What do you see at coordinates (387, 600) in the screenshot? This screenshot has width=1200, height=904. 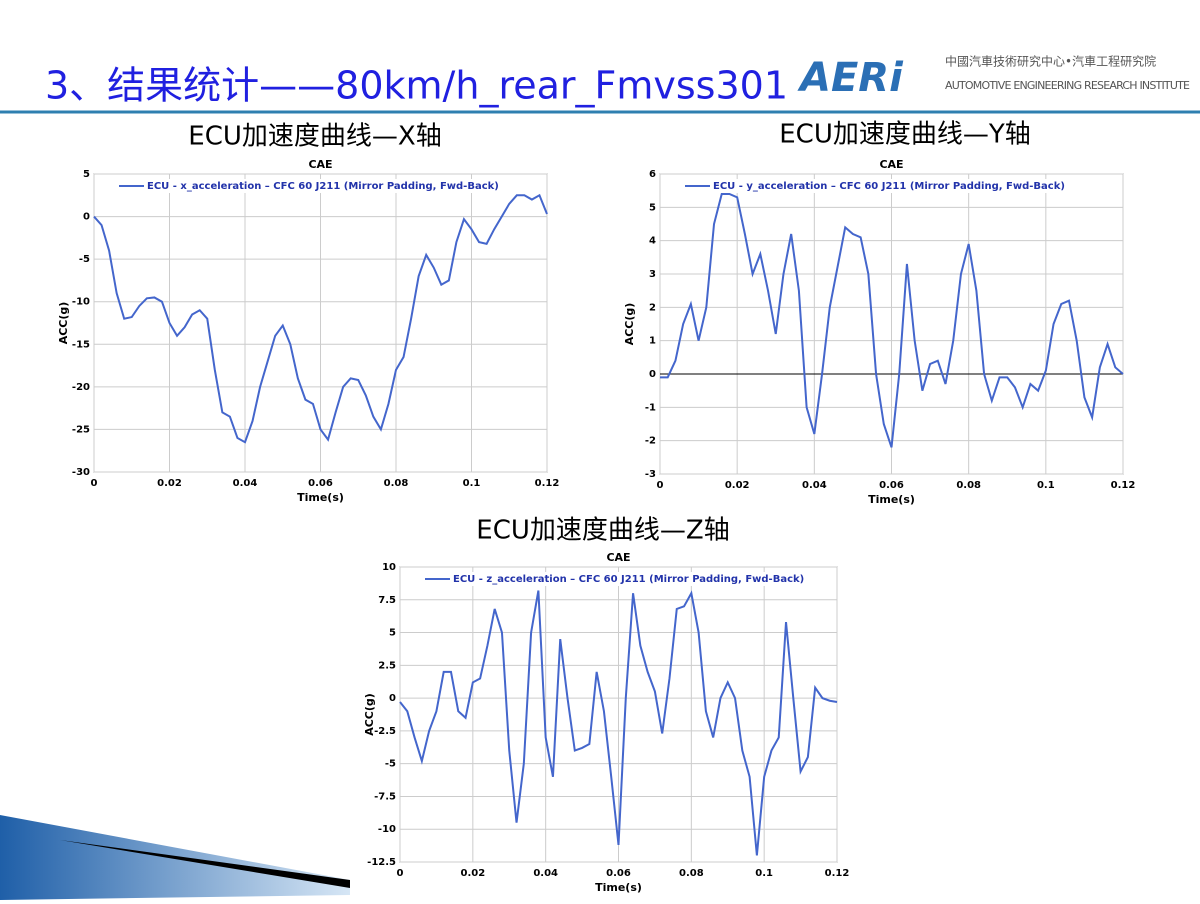 I see `y-tick-label: 7.5` at bounding box center [387, 600].